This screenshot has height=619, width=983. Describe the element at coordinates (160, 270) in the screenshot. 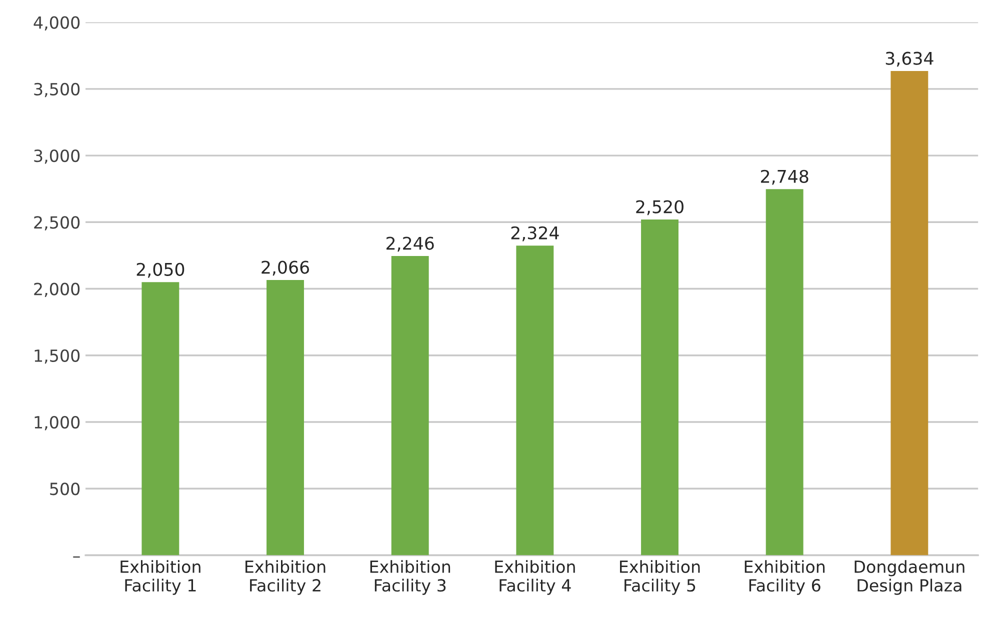

I see `data-label: 2,050` at that location.